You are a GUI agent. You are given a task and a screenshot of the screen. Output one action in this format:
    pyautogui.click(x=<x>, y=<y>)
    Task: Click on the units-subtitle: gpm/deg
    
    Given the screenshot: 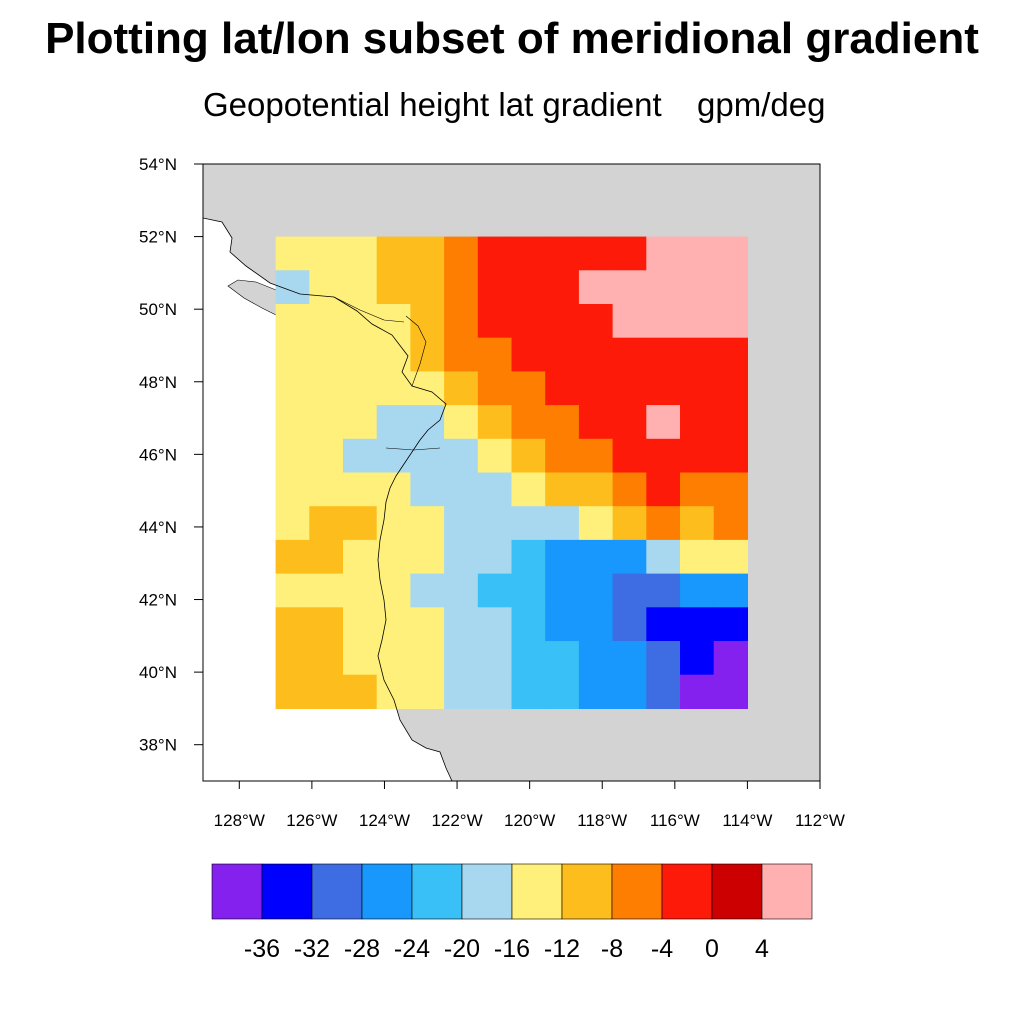 What is the action you would take?
    pyautogui.click(x=761, y=104)
    